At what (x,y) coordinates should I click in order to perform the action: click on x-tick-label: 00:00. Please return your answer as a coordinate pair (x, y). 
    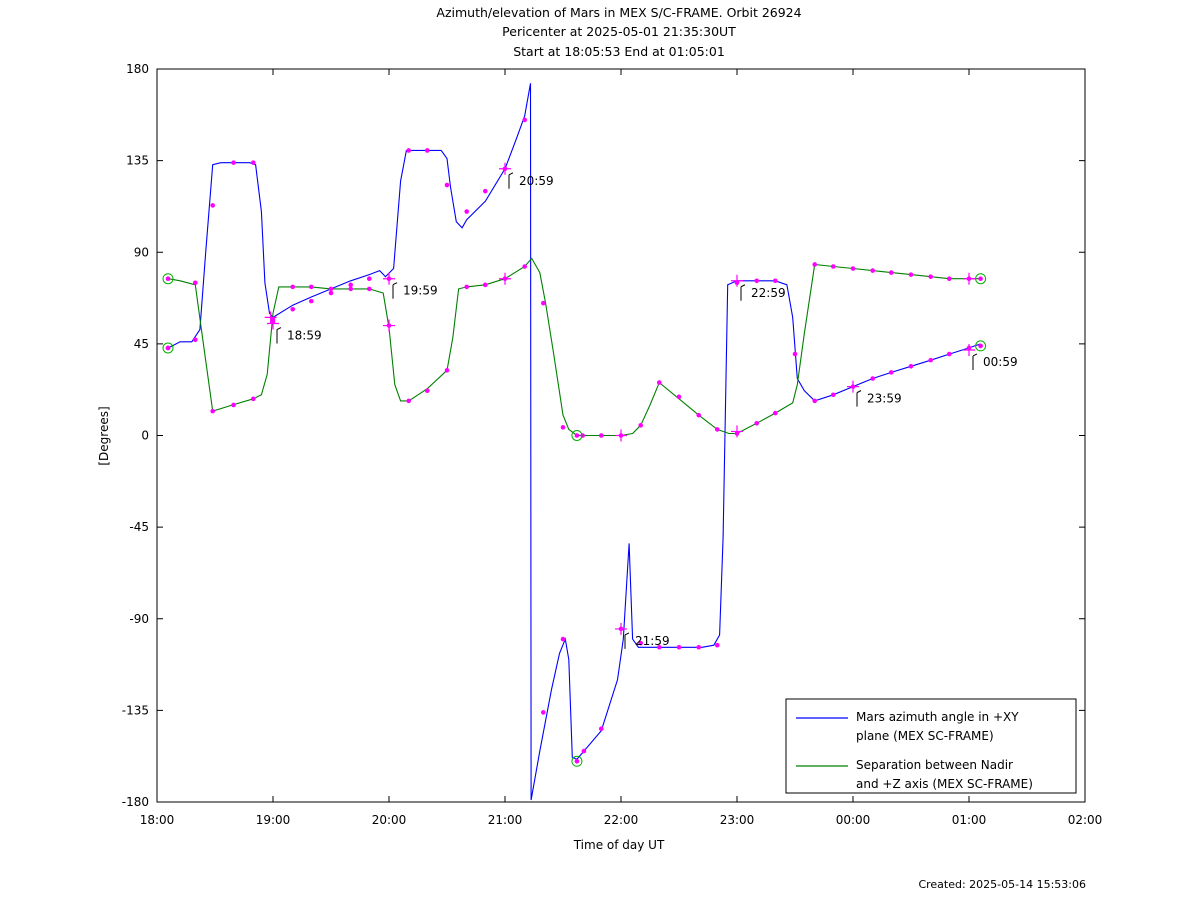
    Looking at the image, I should click on (853, 820).